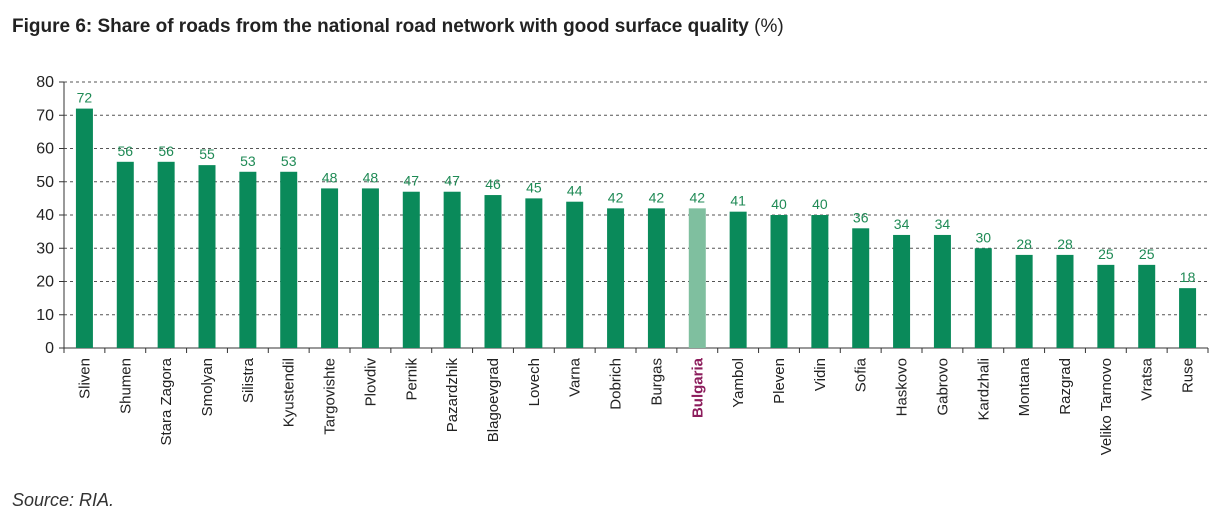  Describe the element at coordinates (125, 386) in the screenshot. I see `x-tick-label: Shumen` at that location.